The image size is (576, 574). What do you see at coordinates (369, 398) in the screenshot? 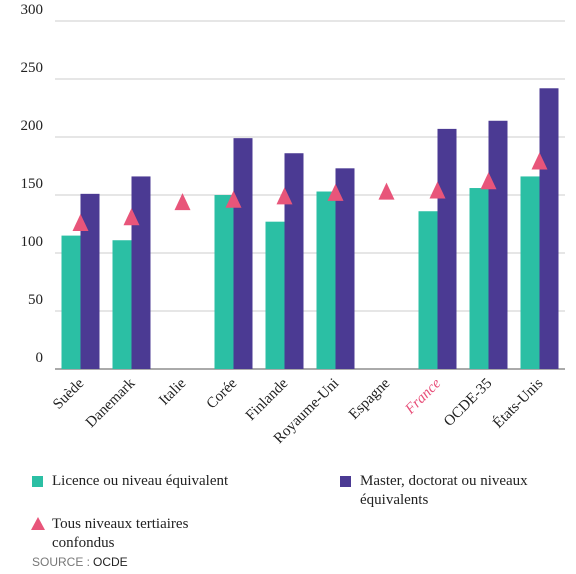
I see `x-tick-label: Espagne` at bounding box center [369, 398].